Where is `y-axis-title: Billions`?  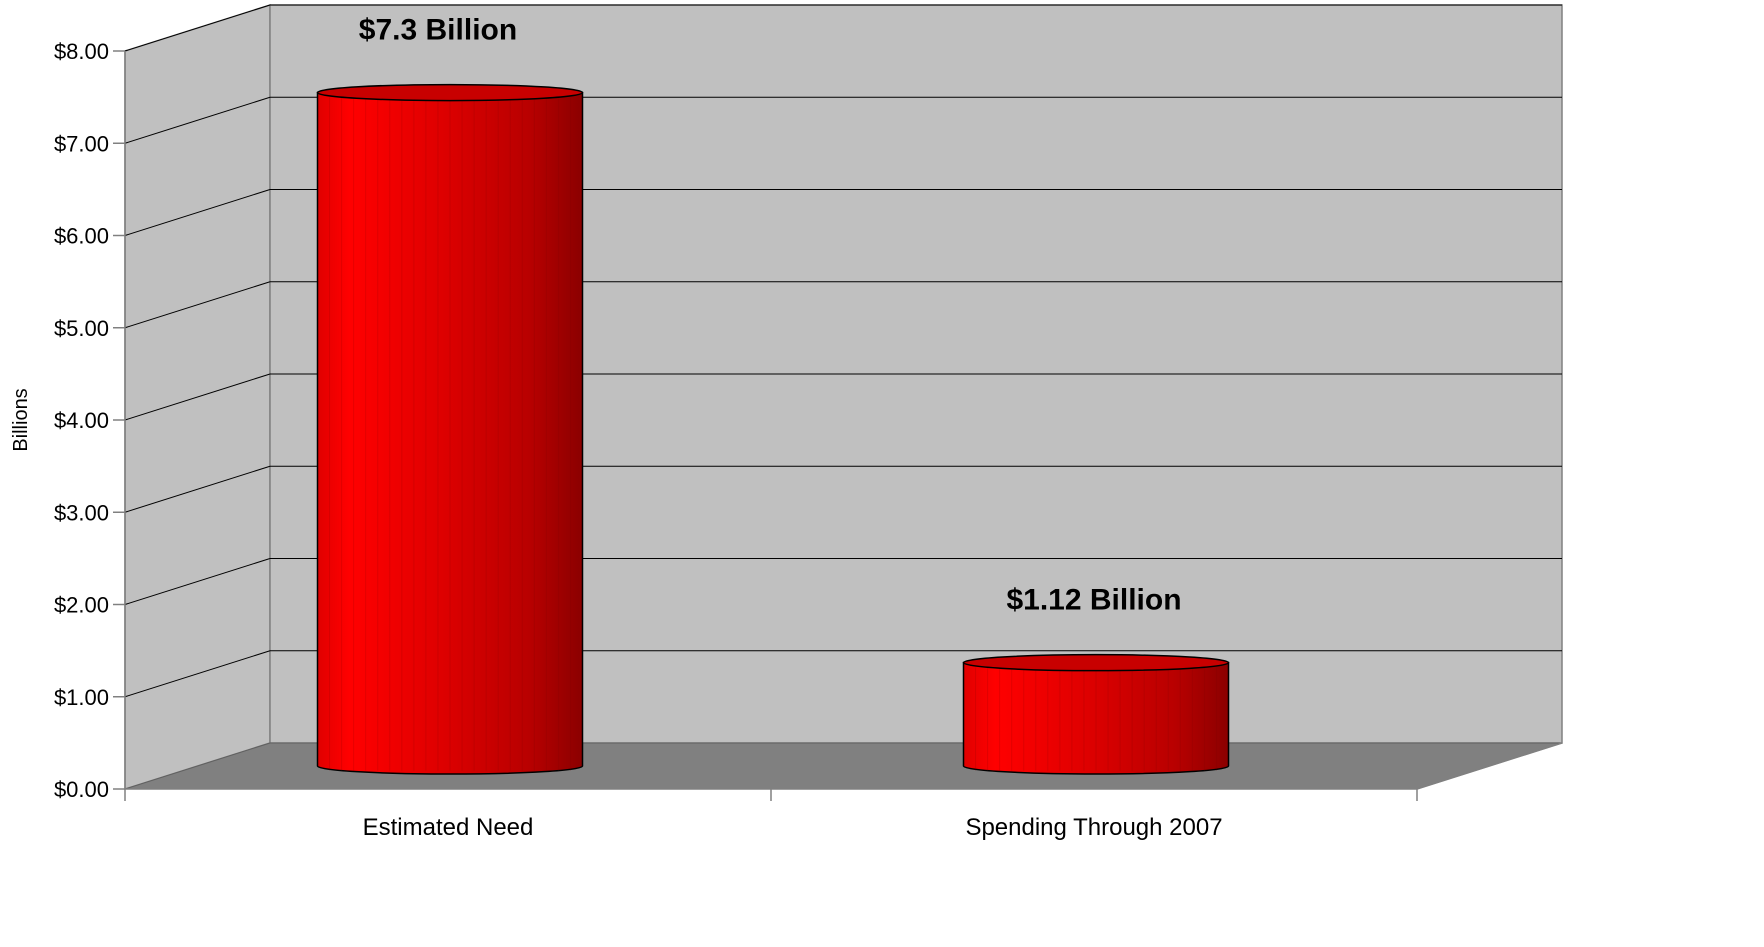 y-axis-title: Billions is located at coordinates (21, 419).